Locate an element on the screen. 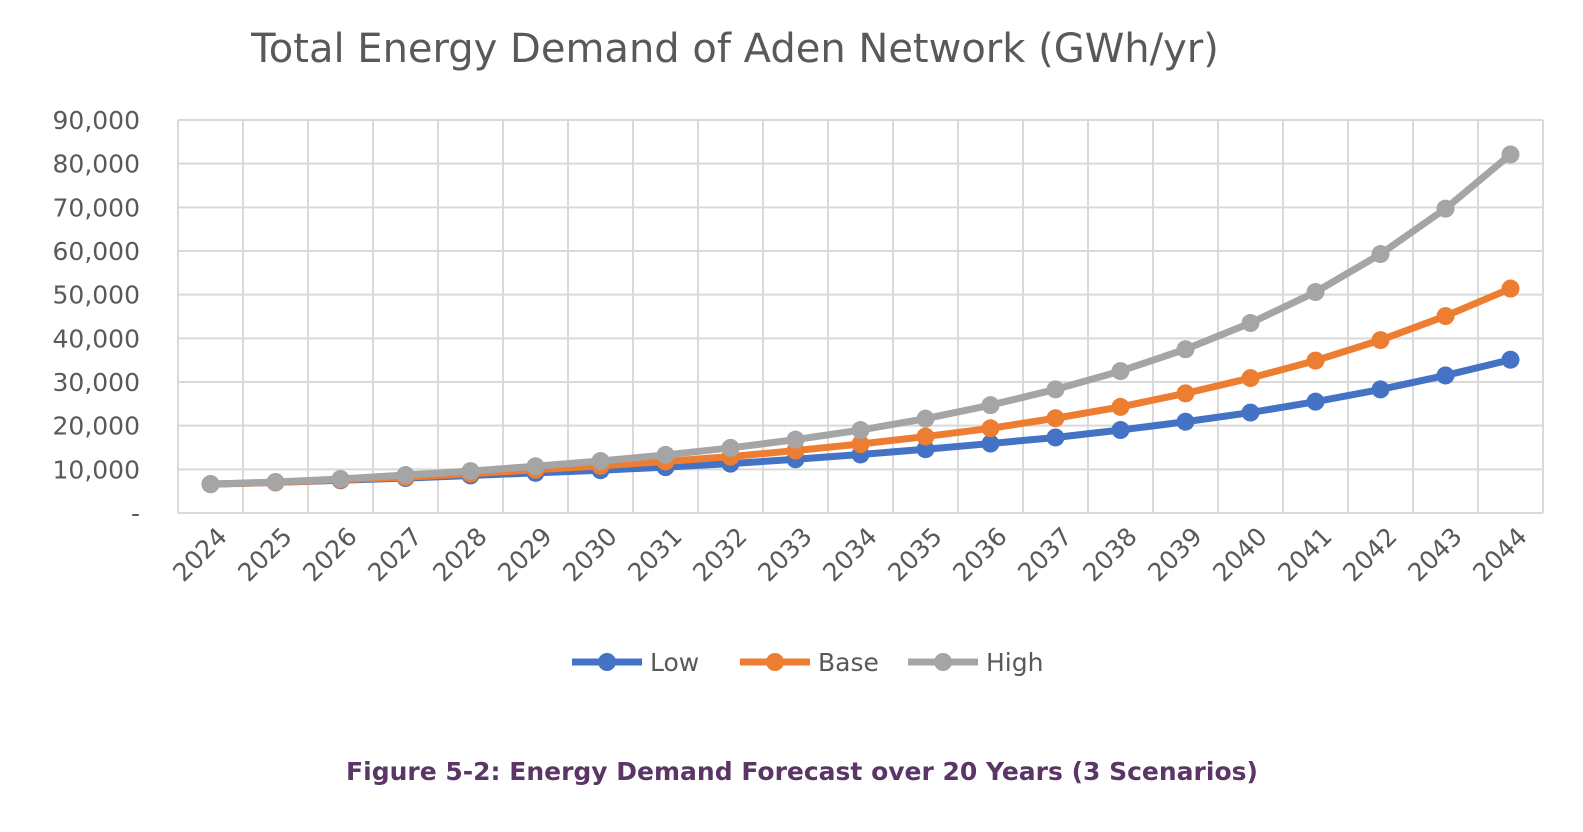 The width and height of the screenshot is (1583, 832). x-tick-label: 2032 is located at coordinates (719, 554).